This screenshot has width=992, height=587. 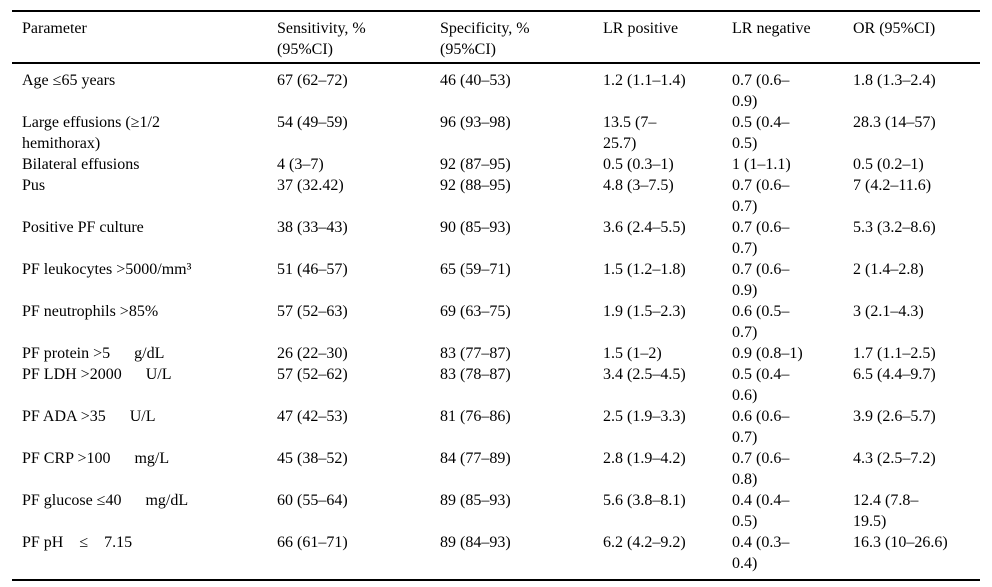 What do you see at coordinates (761, 385) in the screenshot?
I see `cell-lr-negative: 0.5 (0.4– 0.6)` at bounding box center [761, 385].